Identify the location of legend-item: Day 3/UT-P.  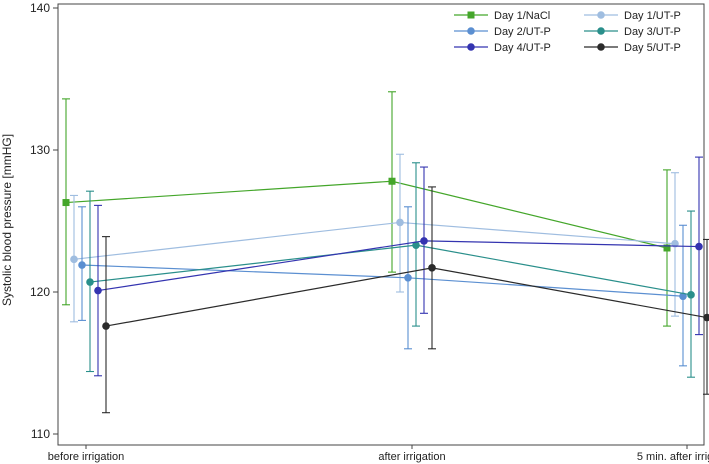
(632, 32).